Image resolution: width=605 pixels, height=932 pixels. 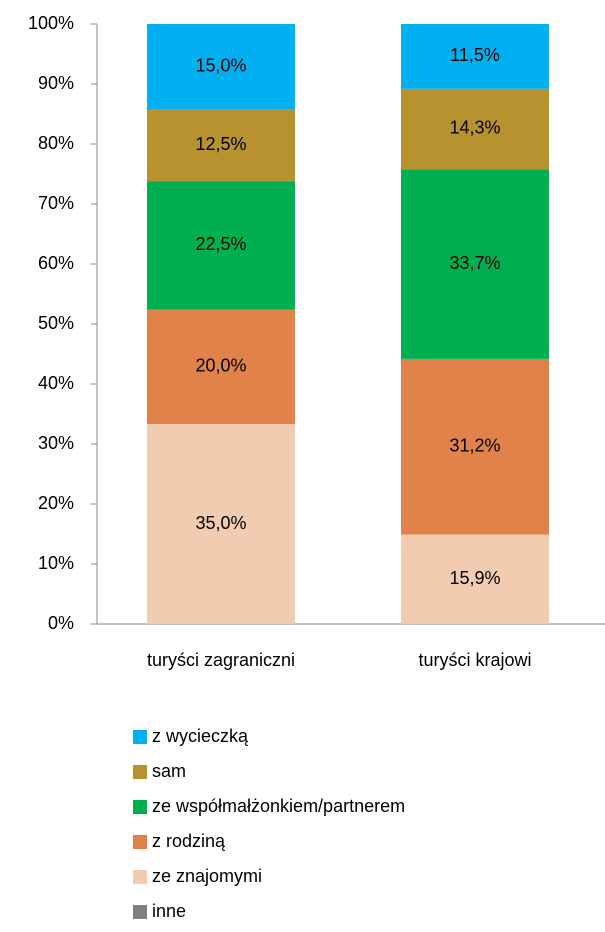 What do you see at coordinates (56, 383) in the screenshot?
I see `y-tick-label: 40%` at bounding box center [56, 383].